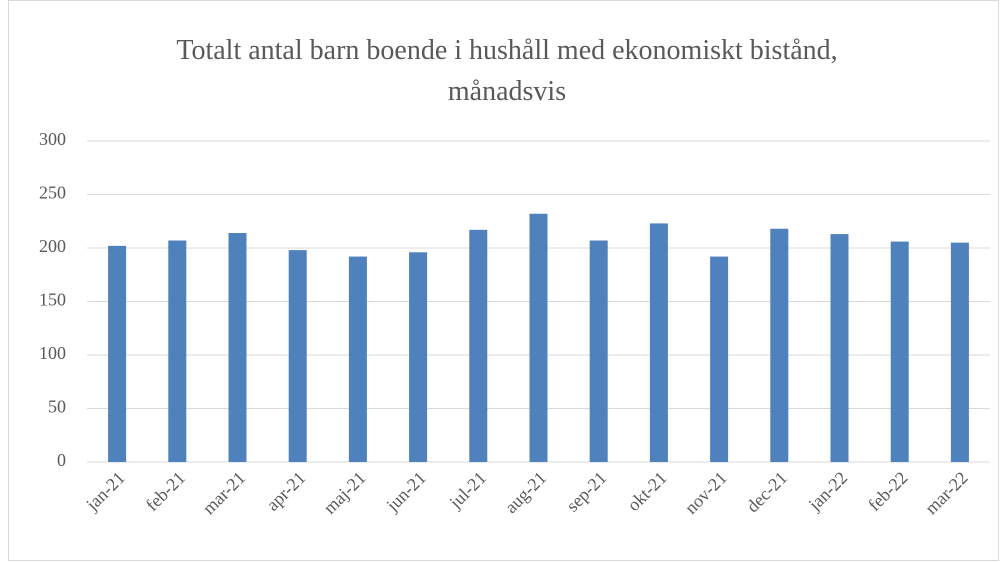 Image resolution: width=1000 pixels, height=562 pixels. Describe the element at coordinates (646, 491) in the screenshot. I see `x-tick-label: okt-21` at that location.